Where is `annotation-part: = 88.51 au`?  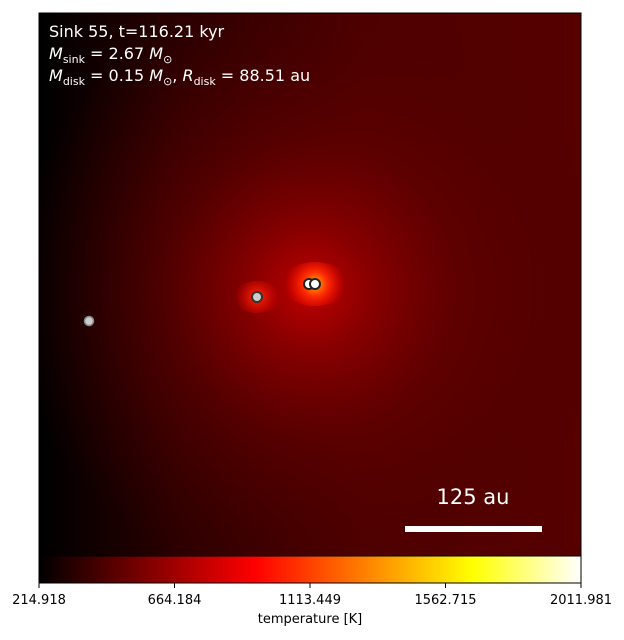
annotation-part: = 88.51 au is located at coordinates (263, 75).